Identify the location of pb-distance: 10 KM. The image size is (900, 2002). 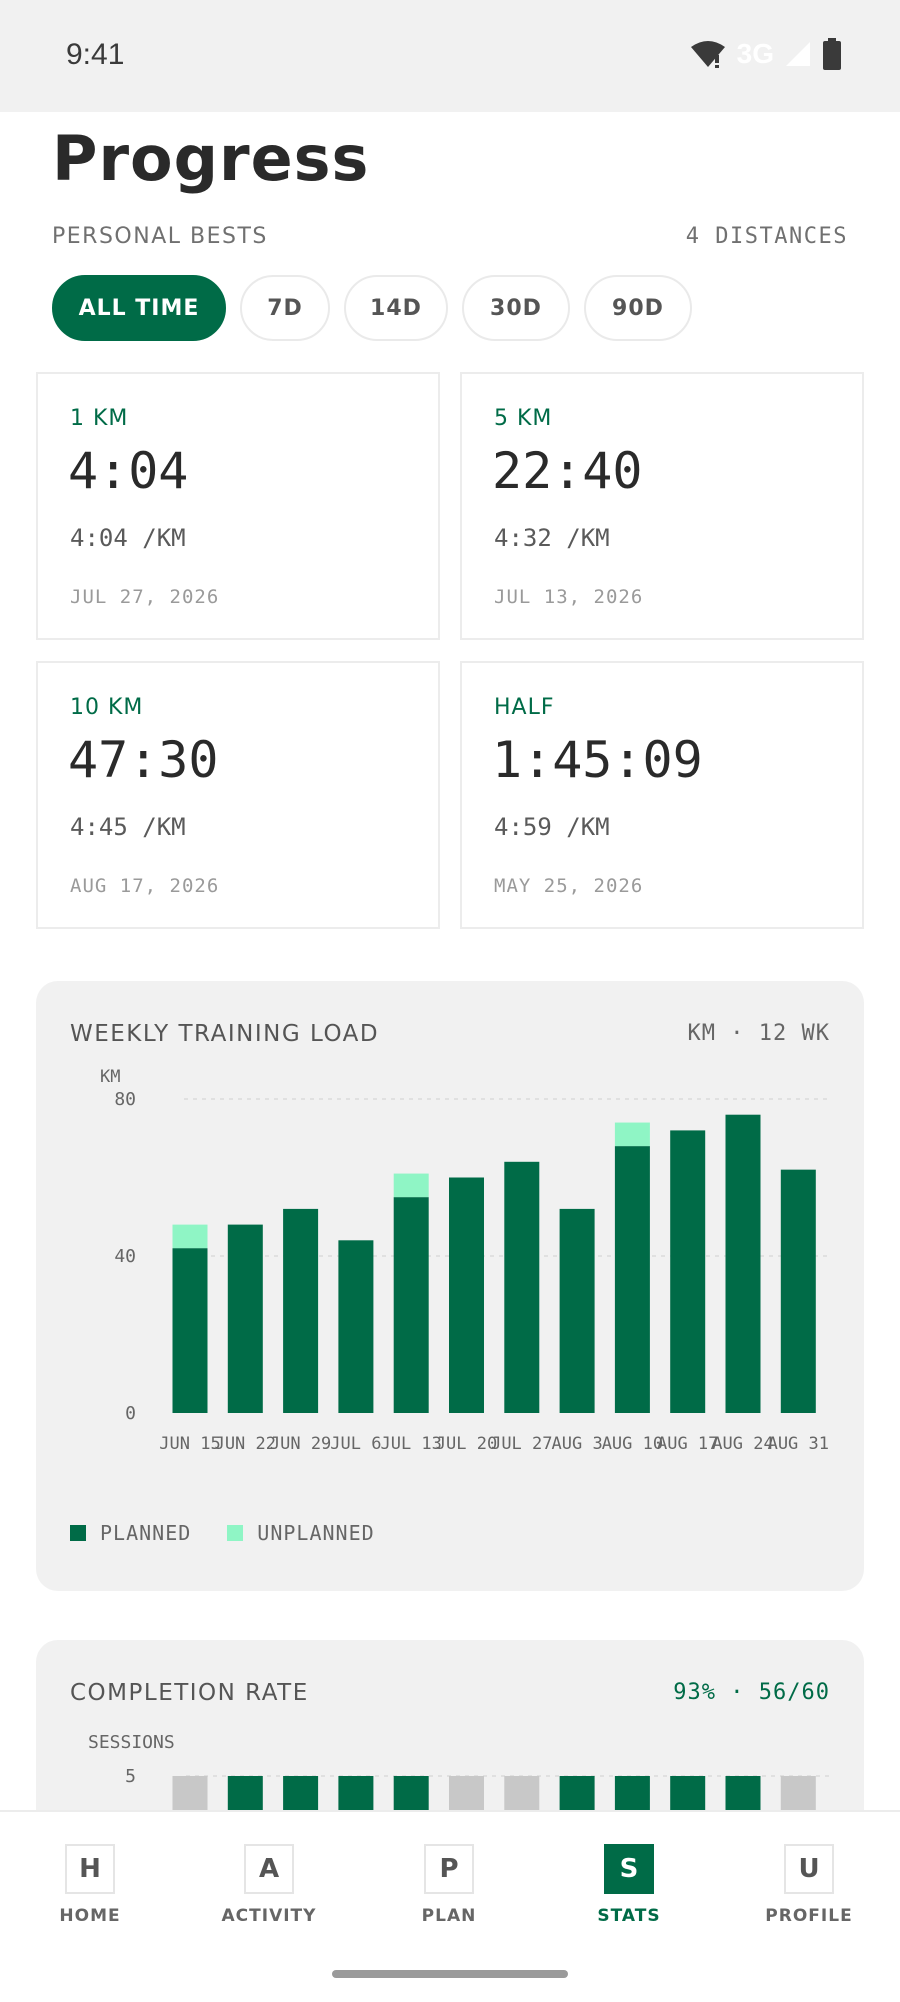
(107, 707).